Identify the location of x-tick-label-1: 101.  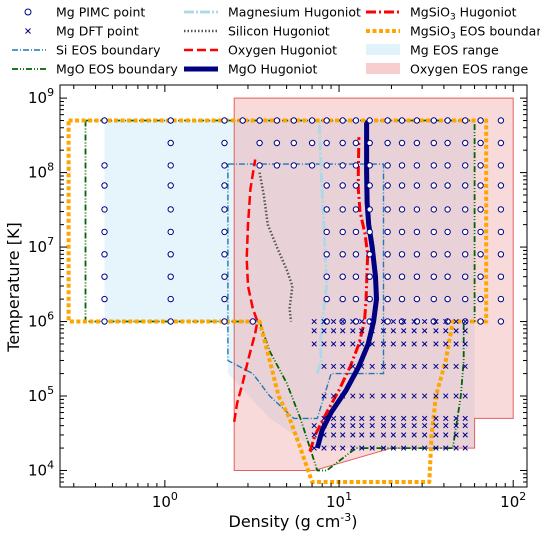
(339, 500).